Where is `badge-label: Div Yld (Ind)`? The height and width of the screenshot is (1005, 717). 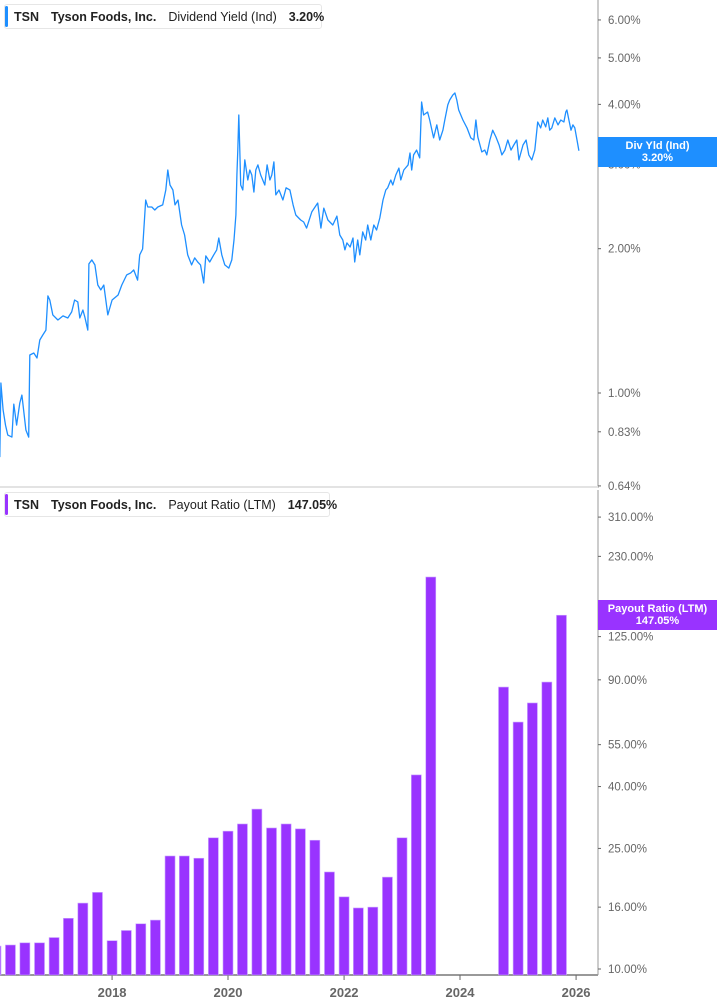 badge-label: Div Yld (Ind) is located at coordinates (657, 146).